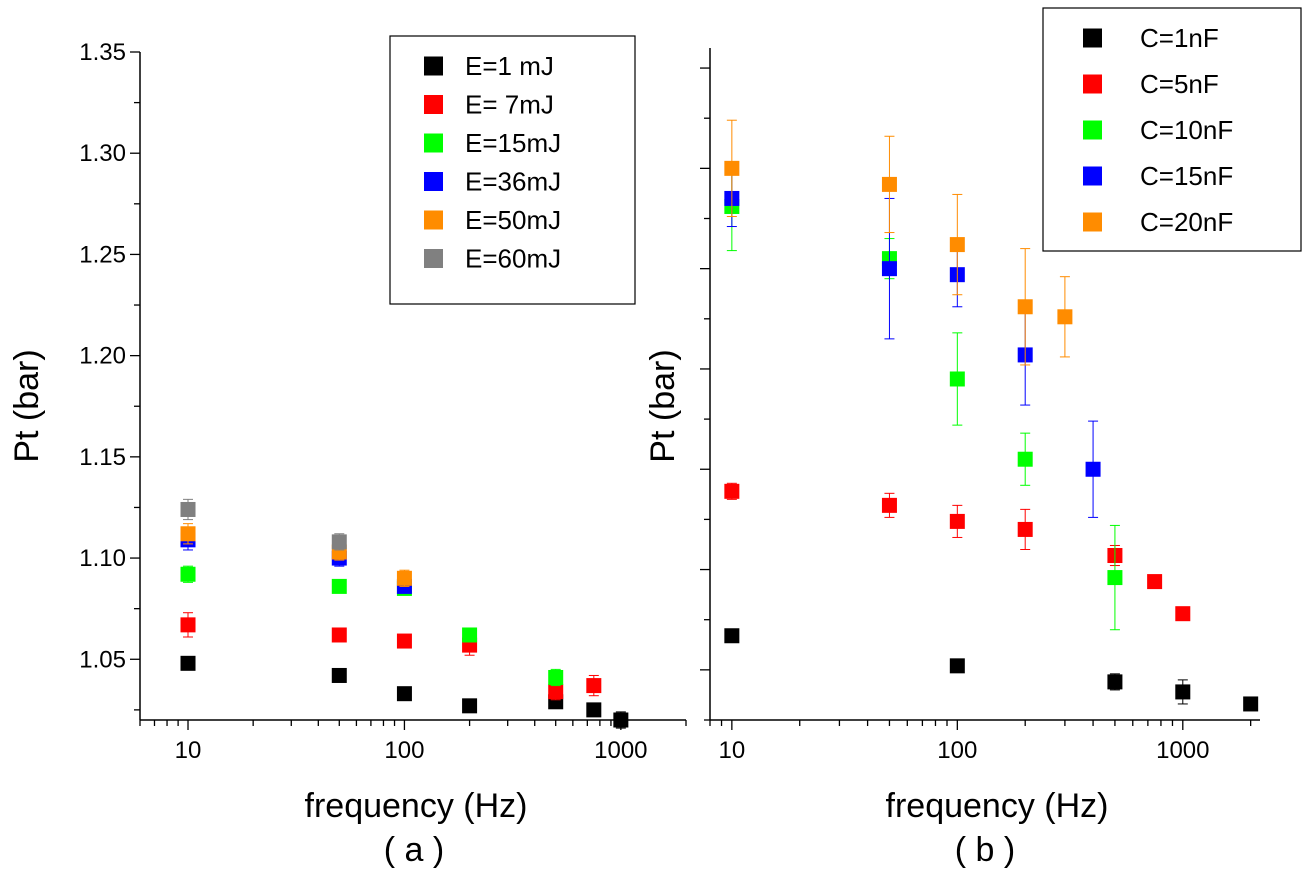 This screenshot has width=1303, height=883. Describe the element at coordinates (509, 105) in the screenshot. I see `legend-label: E= 7mJ` at that location.